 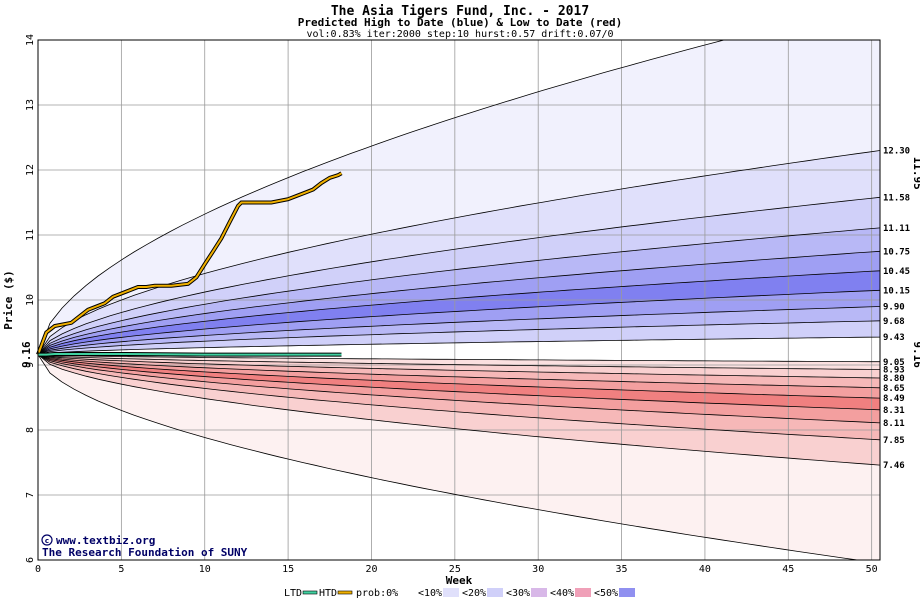 I want to click on copyright-icon-letter: c, so click(x=47, y=541).